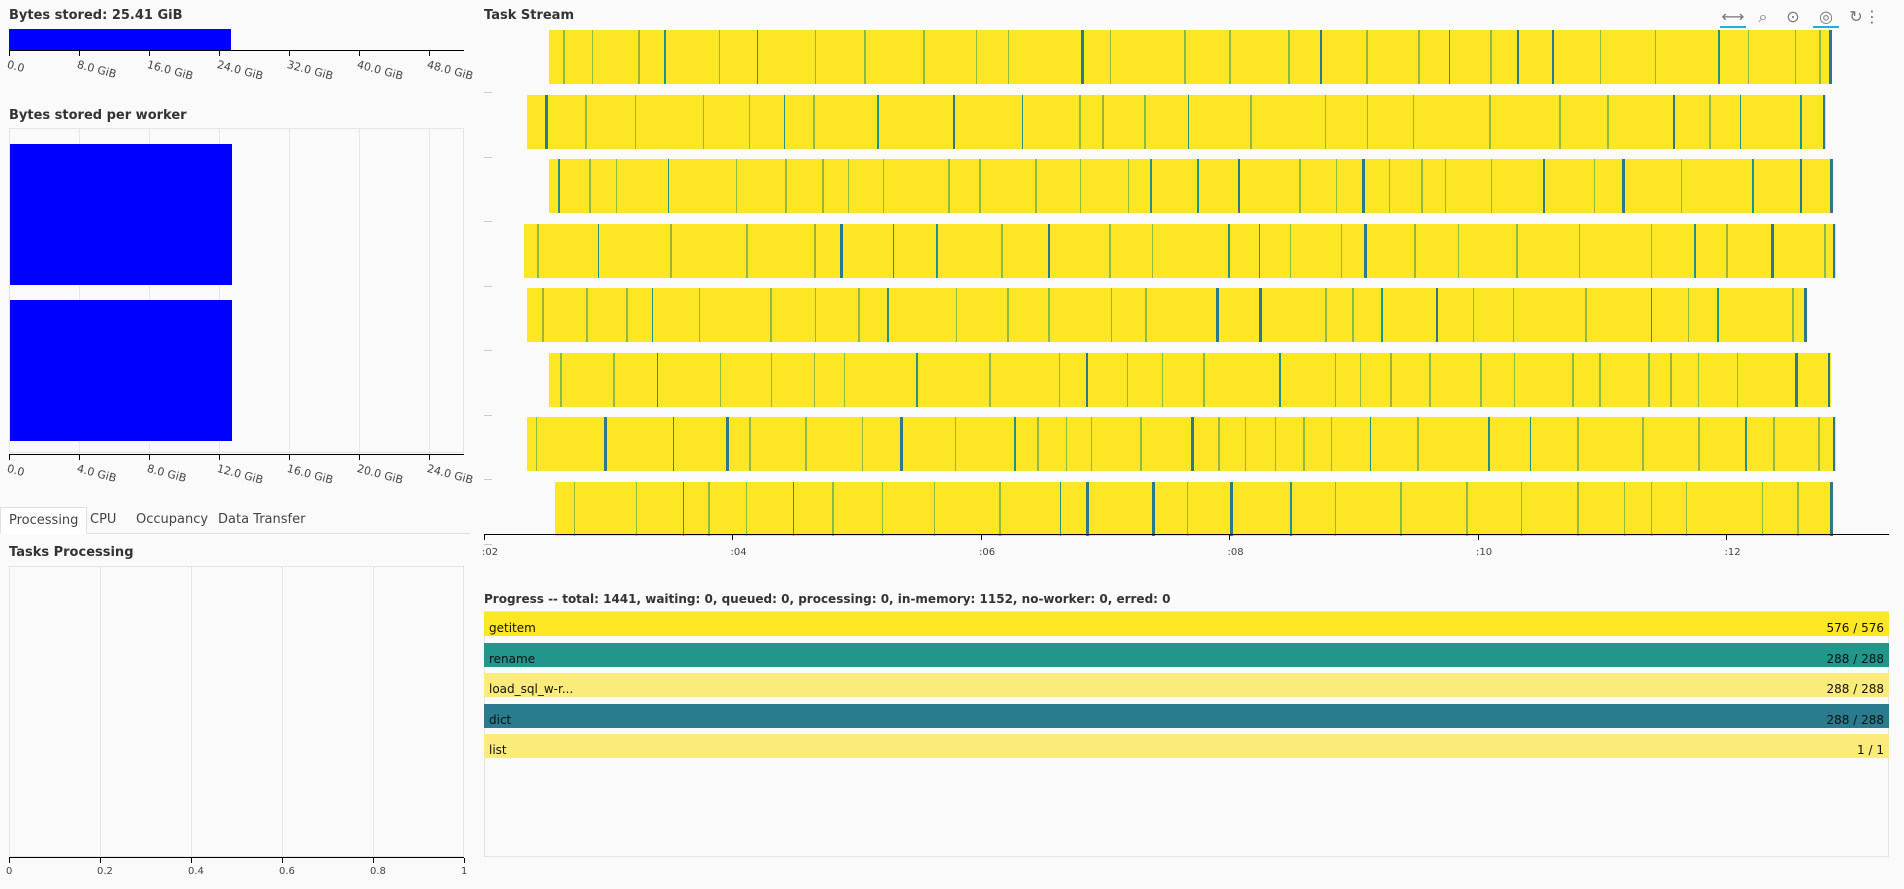 Image resolution: width=1904 pixels, height=889 pixels. Describe the element at coordinates (500, 719) in the screenshot. I see `progress-bar-label: dict` at that location.